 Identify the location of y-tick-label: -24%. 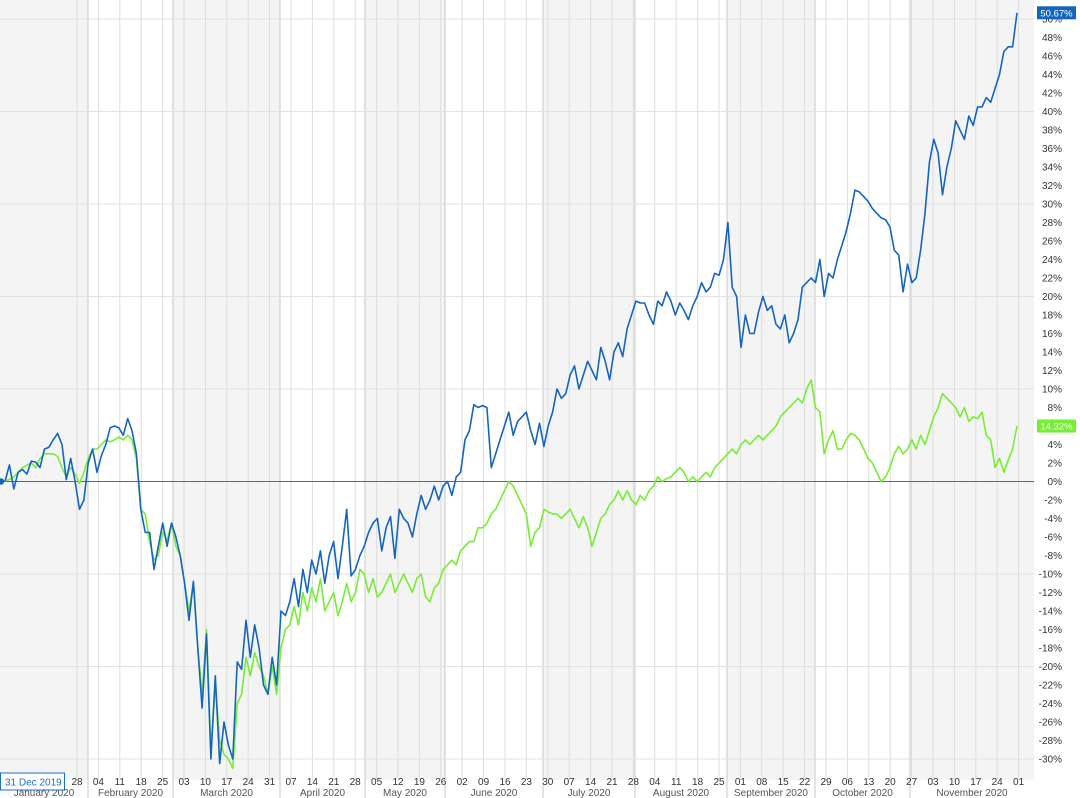
(1050, 704).